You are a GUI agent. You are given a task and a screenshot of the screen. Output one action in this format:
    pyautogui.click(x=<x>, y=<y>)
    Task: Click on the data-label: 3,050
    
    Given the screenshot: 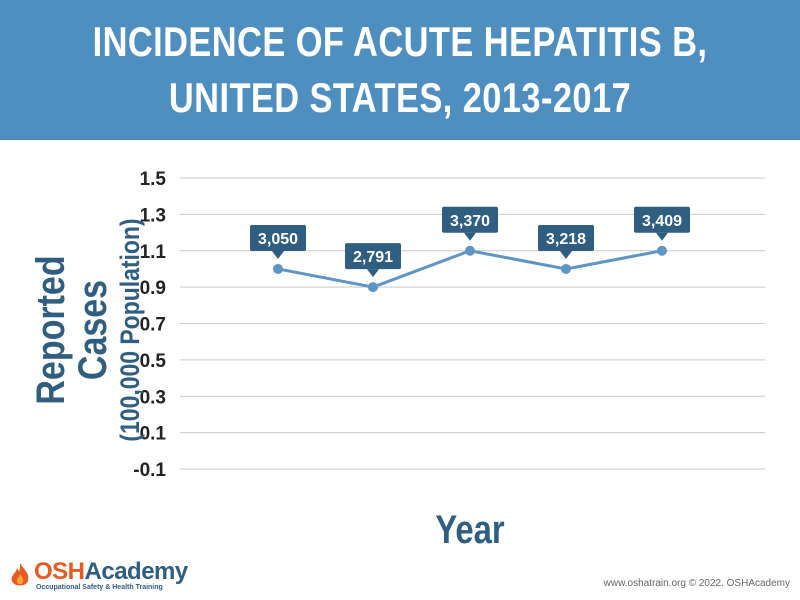 What is the action you would take?
    pyautogui.click(x=278, y=239)
    